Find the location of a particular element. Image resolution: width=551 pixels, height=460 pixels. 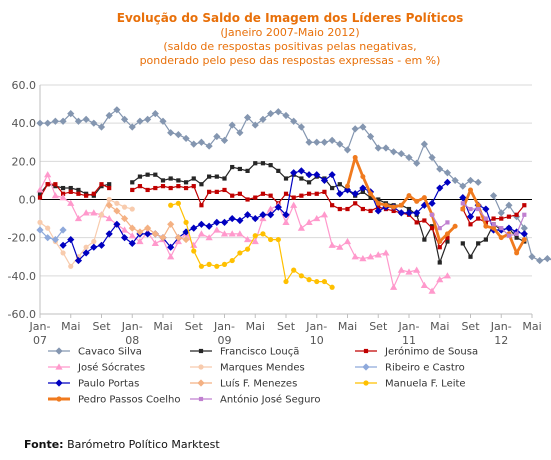

legend-label: Jerónimo de Sousa is located at coordinates (431, 352).